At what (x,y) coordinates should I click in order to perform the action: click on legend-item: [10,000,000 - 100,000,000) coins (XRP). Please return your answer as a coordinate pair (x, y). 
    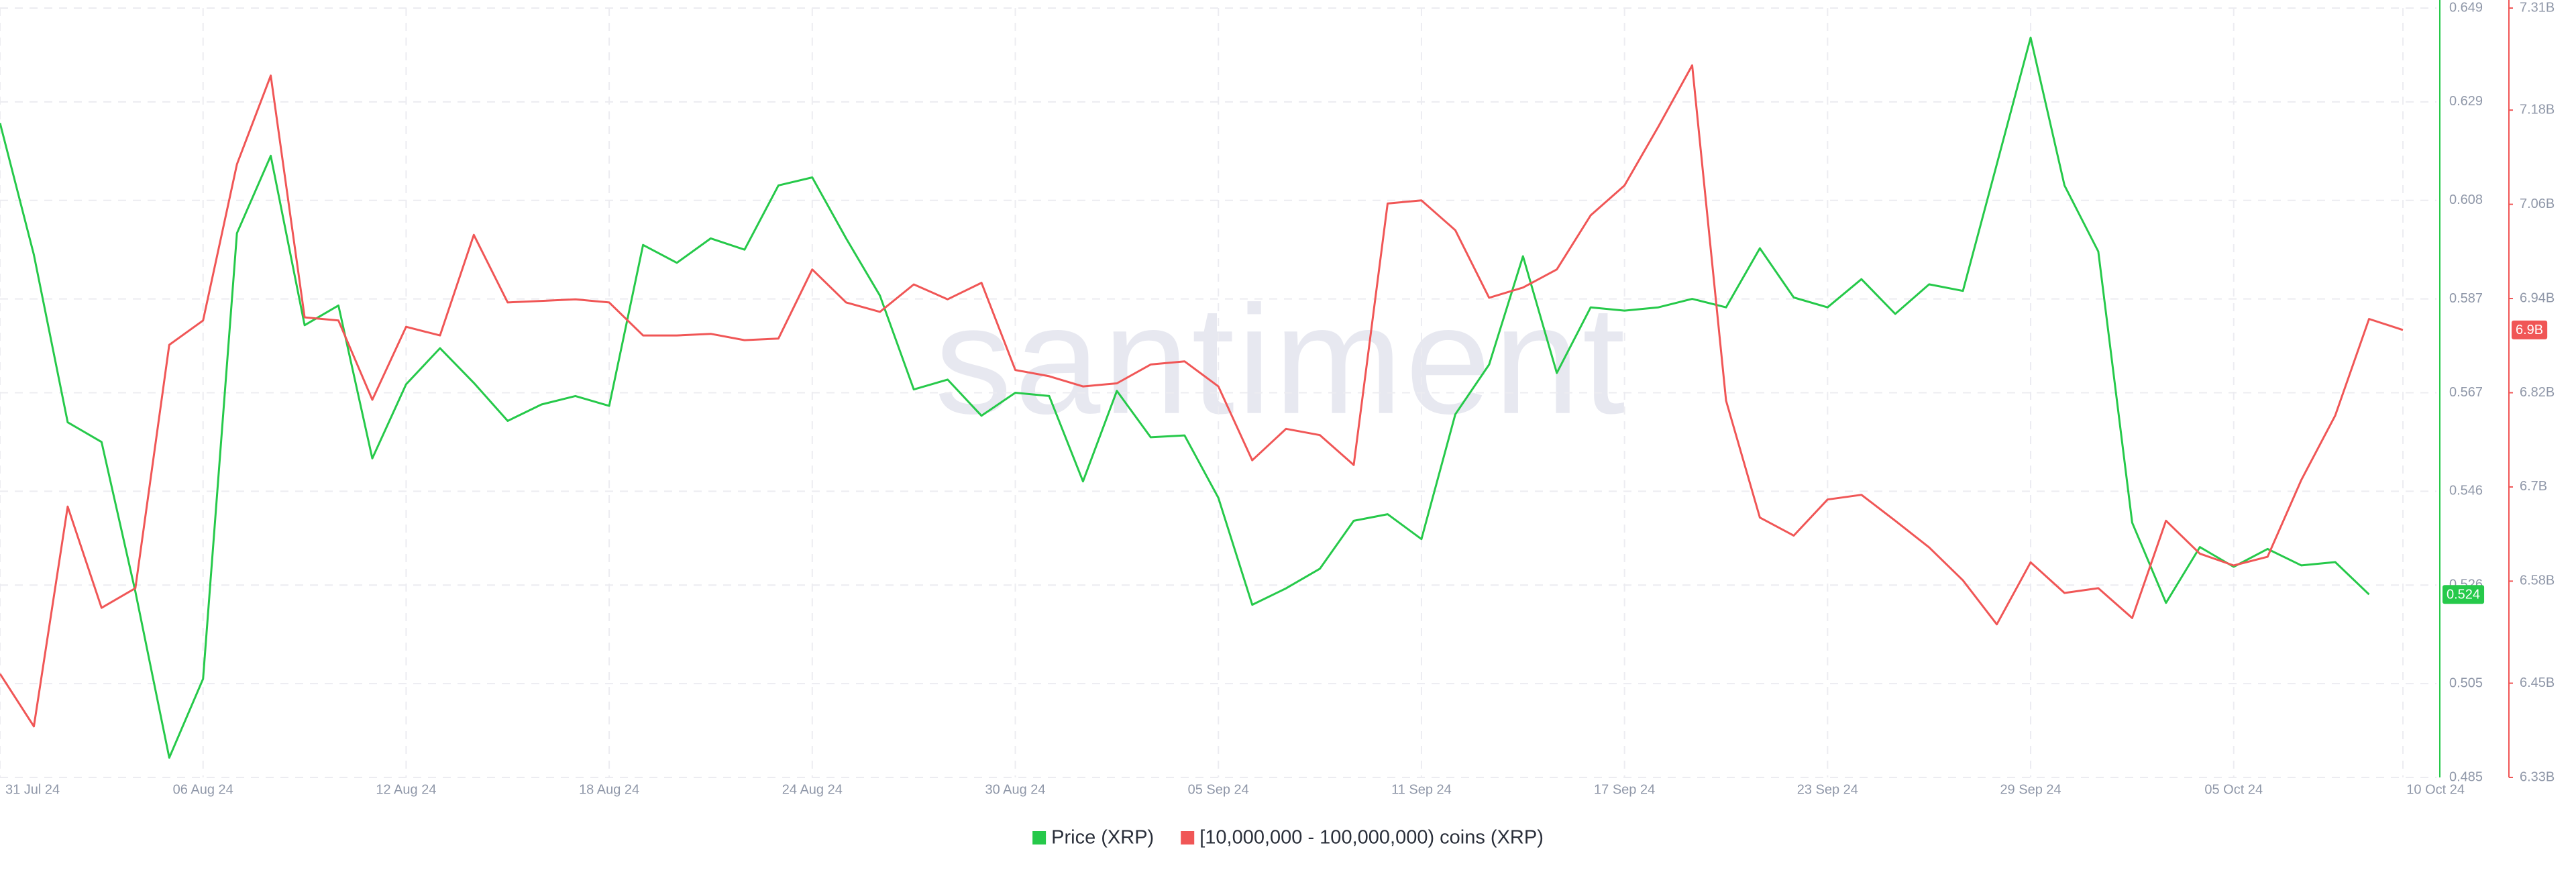
    Looking at the image, I should click on (1362, 838).